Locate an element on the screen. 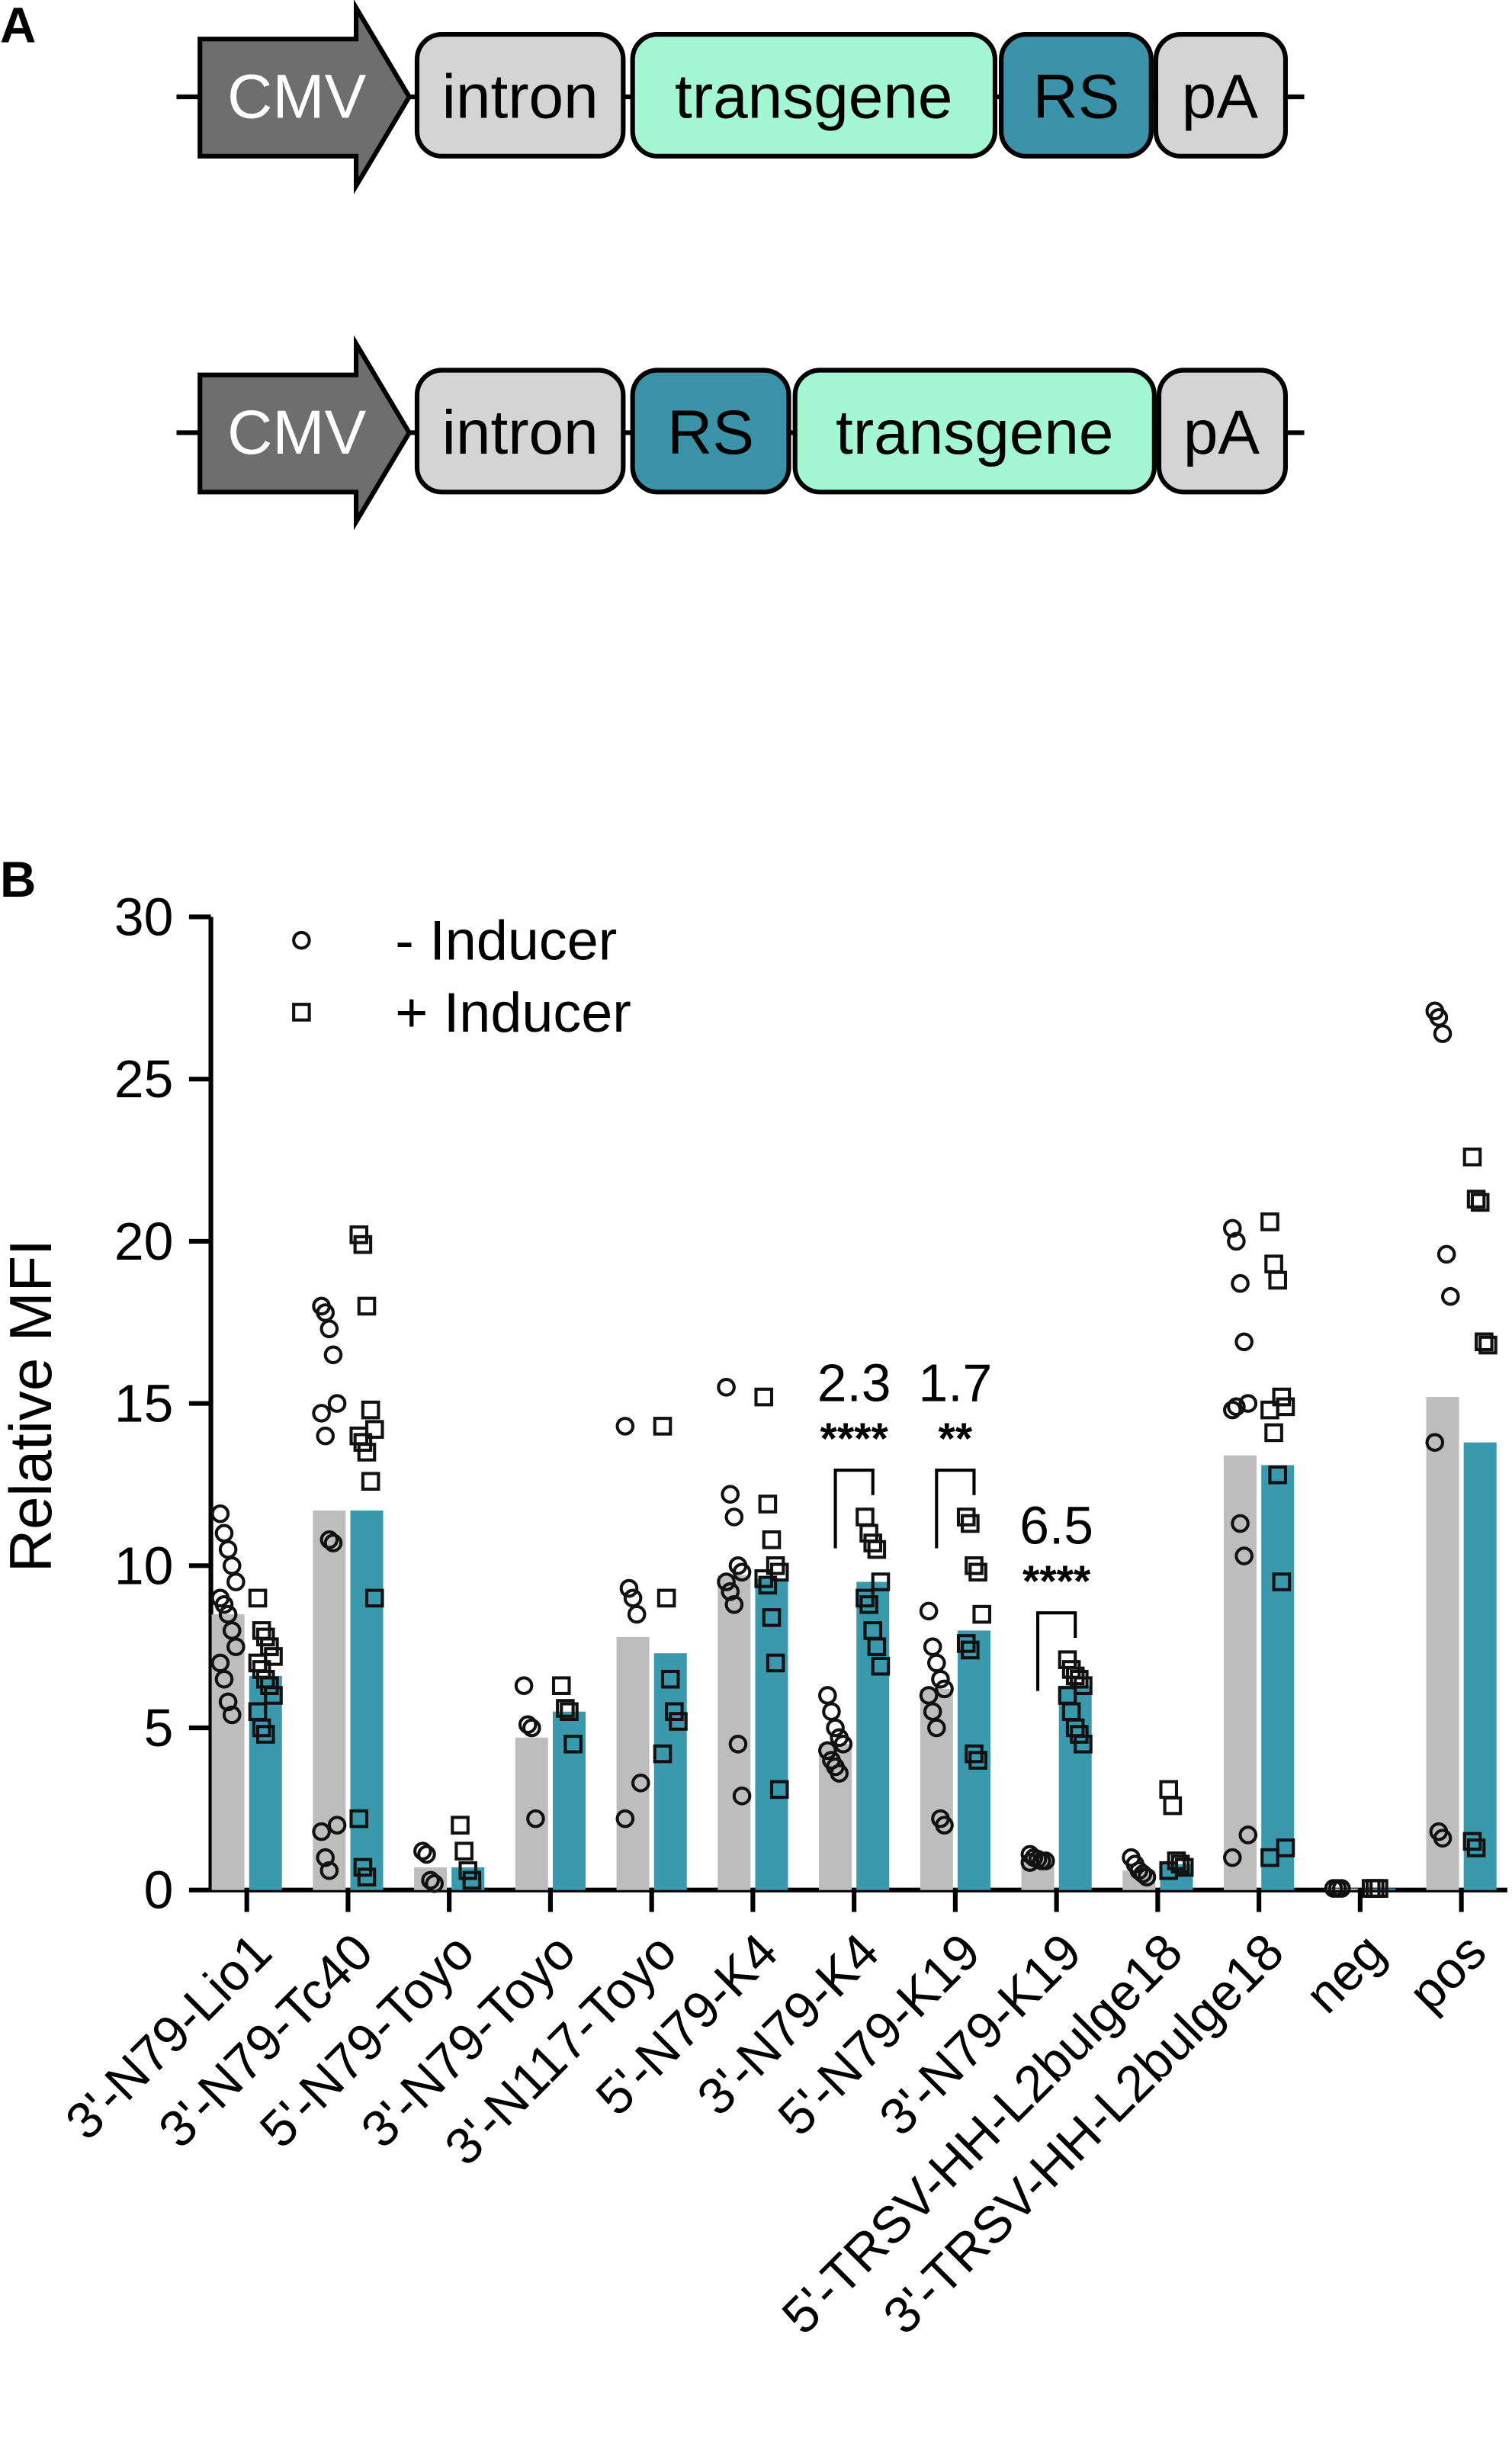  x-tick-label: pos is located at coordinates (1448, 1973).